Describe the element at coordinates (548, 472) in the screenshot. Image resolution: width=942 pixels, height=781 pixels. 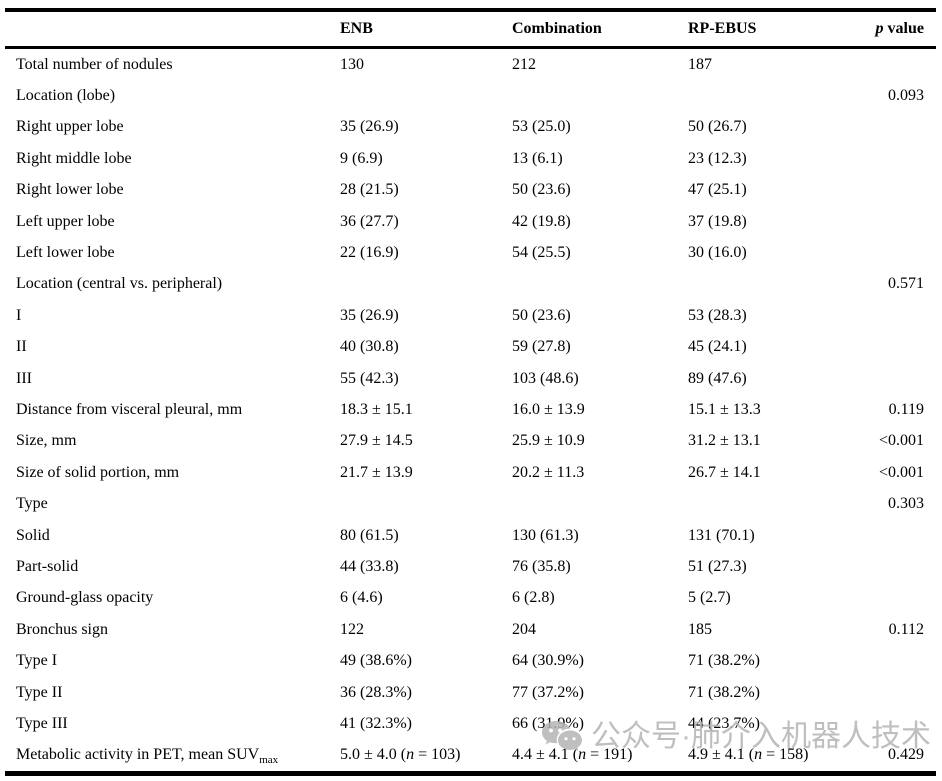
I see `cell-combination: 20.2 ± 11.3` at that location.